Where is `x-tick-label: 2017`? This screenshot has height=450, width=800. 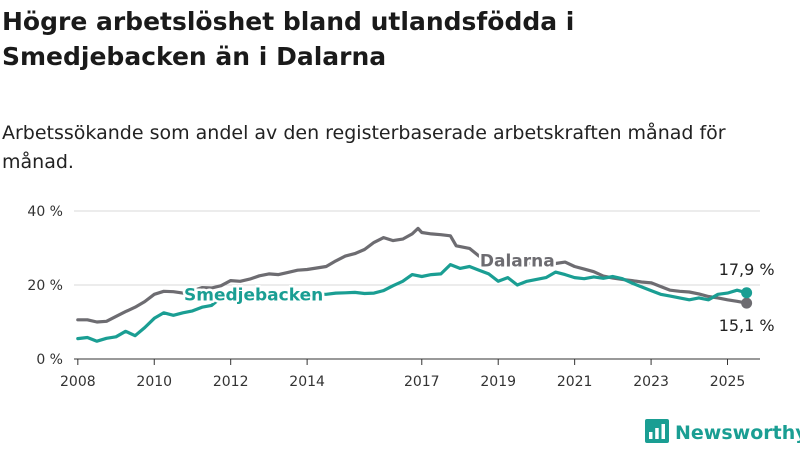 x-tick-label: 2017 is located at coordinates (422, 382).